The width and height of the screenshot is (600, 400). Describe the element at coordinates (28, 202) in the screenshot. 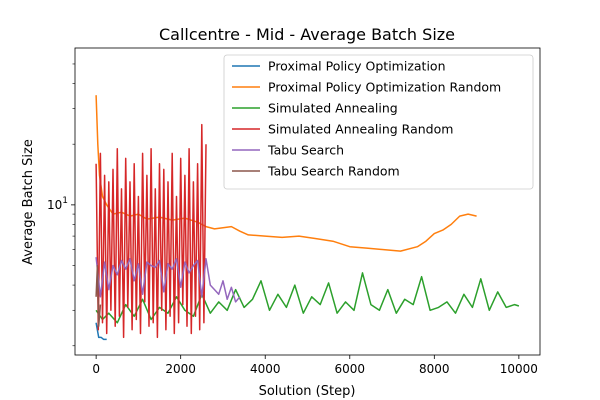

I see `y-axis-label: Average Batch Size` at that location.